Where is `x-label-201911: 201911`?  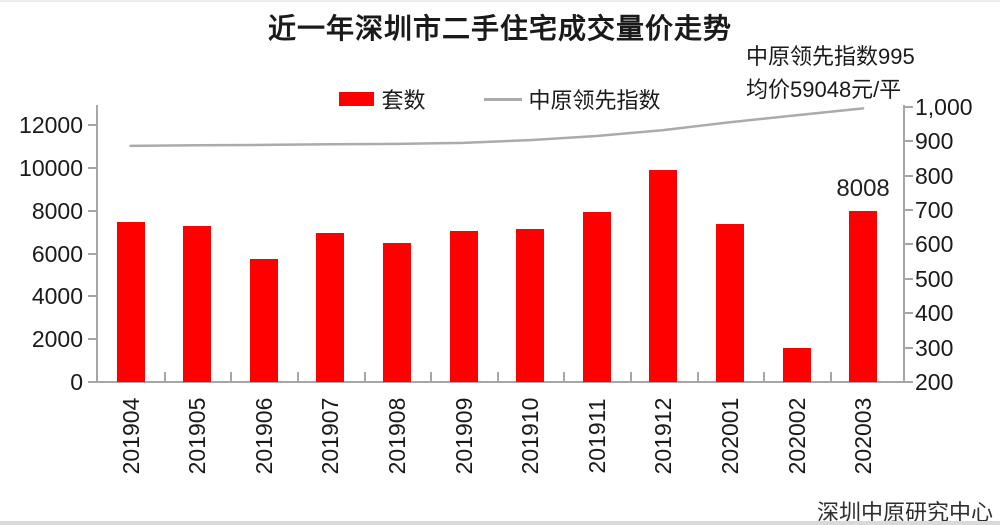 x-label-201911: 201911 is located at coordinates (596, 436).